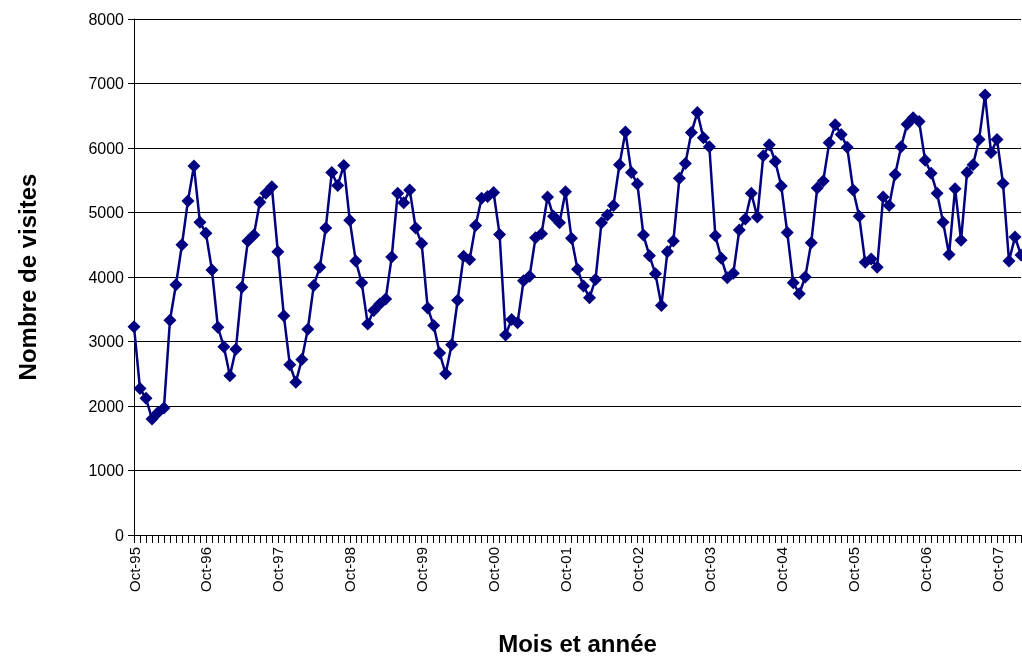 The height and width of the screenshot is (660, 1022). What do you see at coordinates (709, 570) in the screenshot?
I see `x-tick-label: Oct-03` at bounding box center [709, 570].